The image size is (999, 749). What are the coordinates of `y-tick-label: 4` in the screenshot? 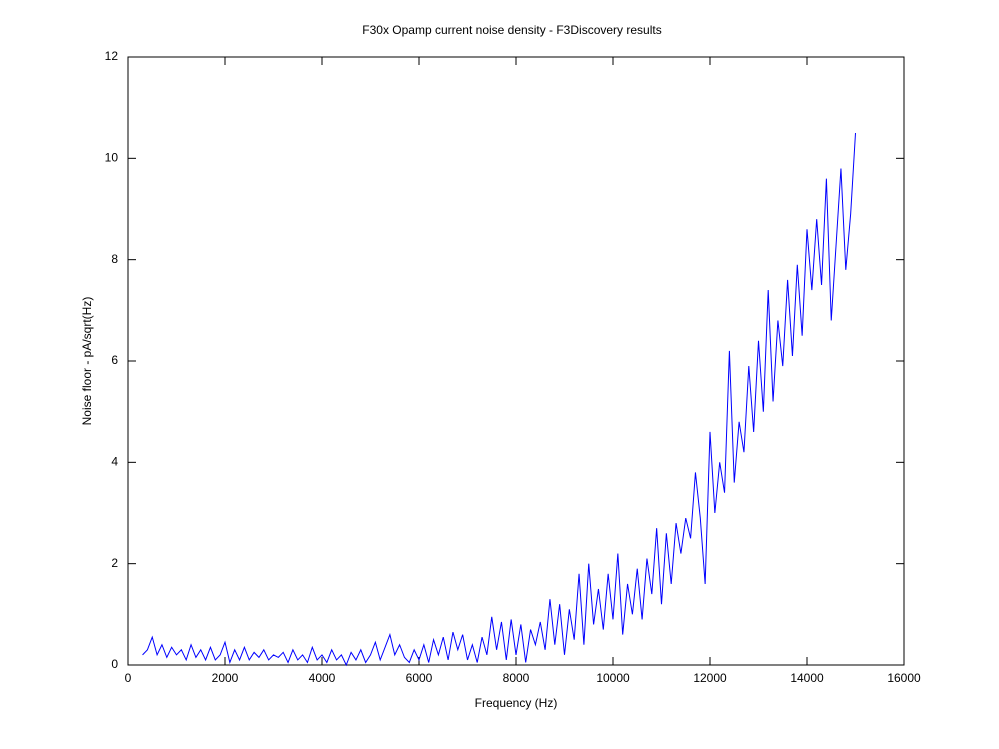 It's located at (114, 462).